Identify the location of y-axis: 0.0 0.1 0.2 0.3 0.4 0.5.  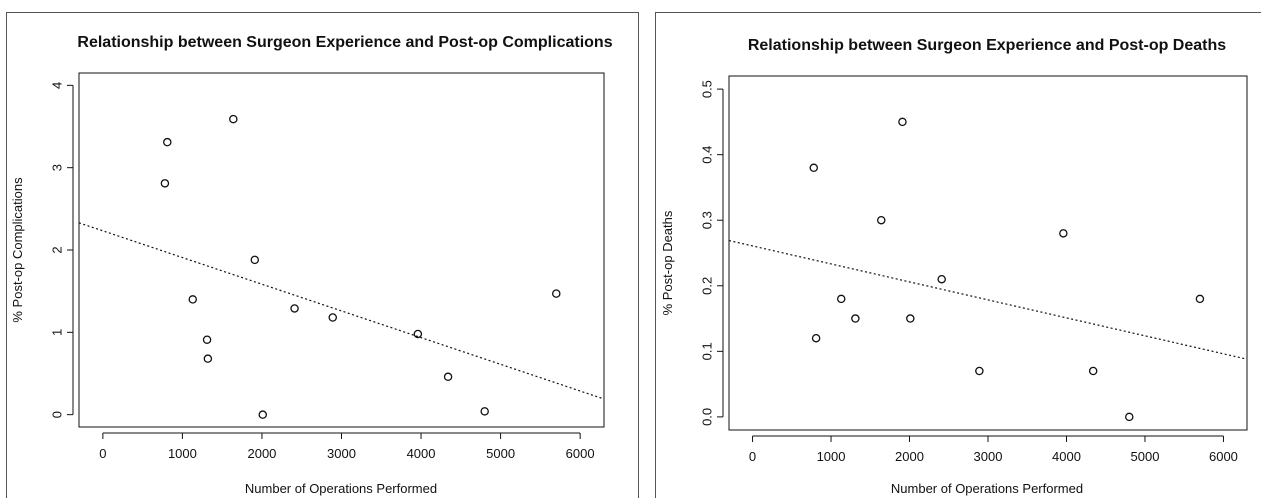
(712, 253).